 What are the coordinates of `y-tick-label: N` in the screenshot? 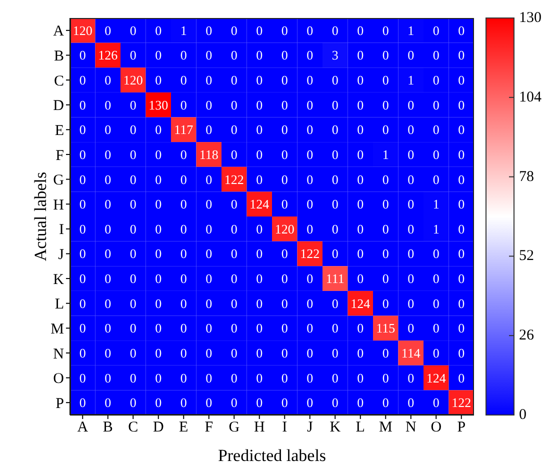 It's located at (58, 354).